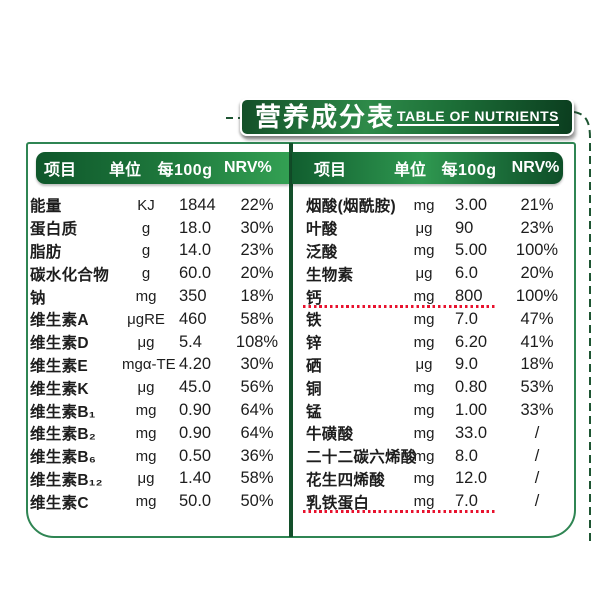  I want to click on table-row: 二十二碳六烯酸 mg 8.0 /, so click(436, 456).